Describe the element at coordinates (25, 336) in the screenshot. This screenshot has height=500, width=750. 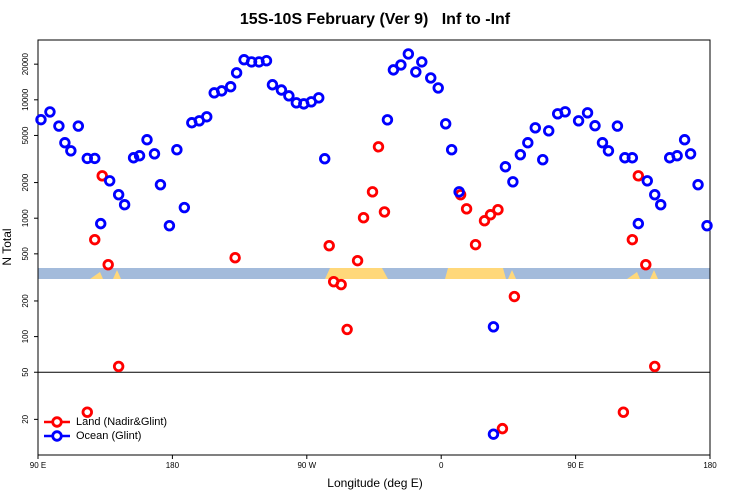
I see `y-tick-label: 100` at that location.